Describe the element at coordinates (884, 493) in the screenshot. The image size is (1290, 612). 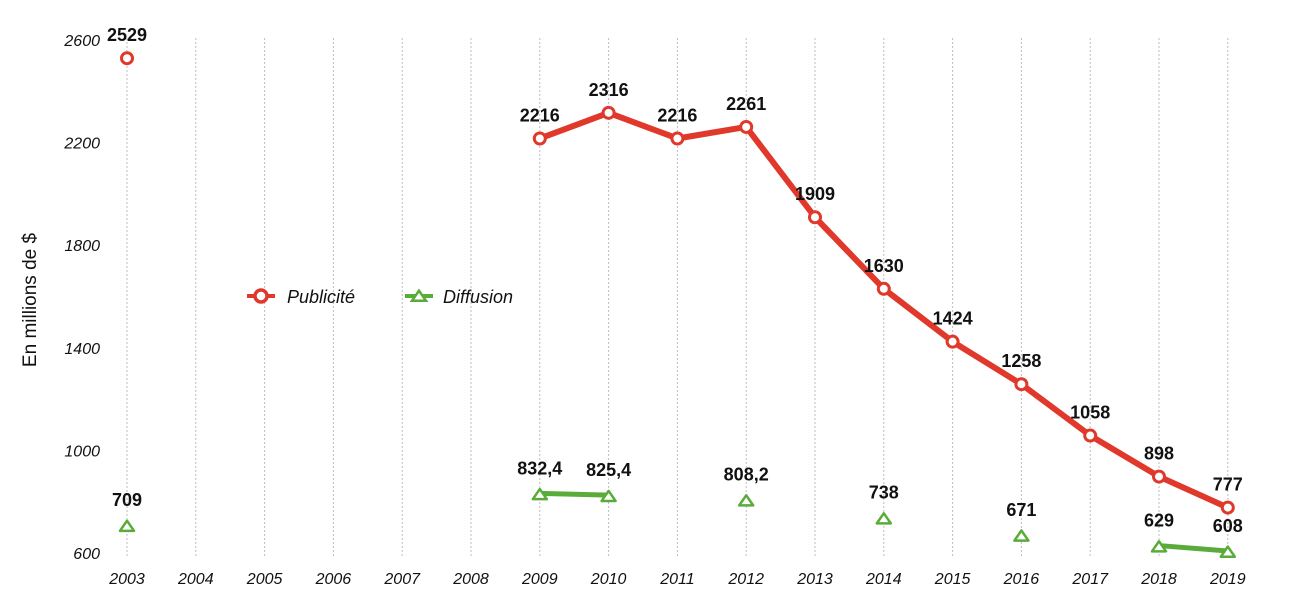
I see `diffusion-data-label: 738` at that location.